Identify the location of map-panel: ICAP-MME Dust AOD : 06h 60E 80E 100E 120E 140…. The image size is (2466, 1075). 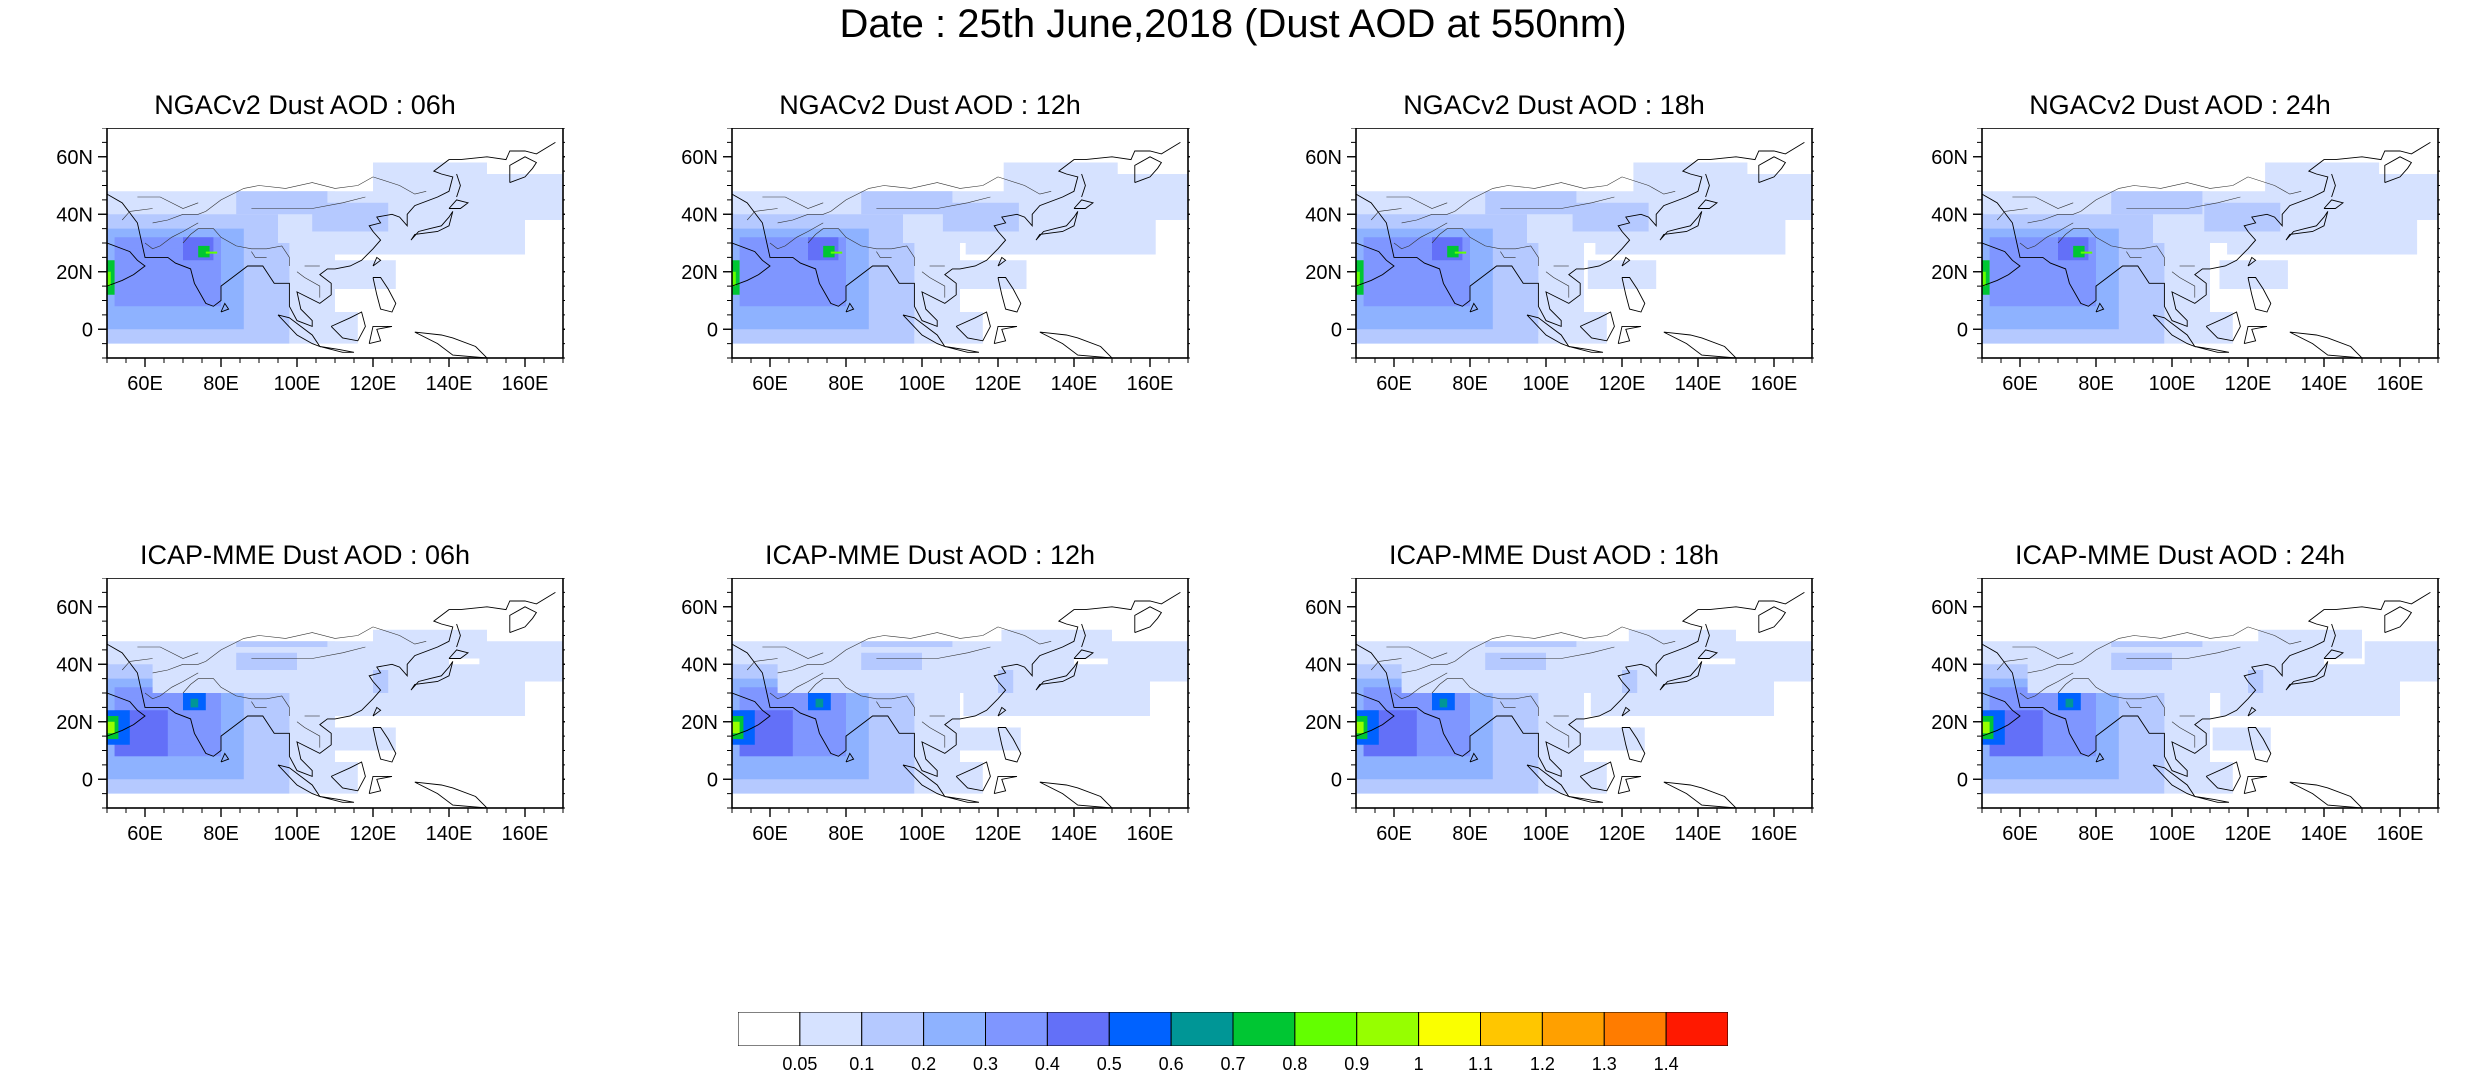
(305, 709).